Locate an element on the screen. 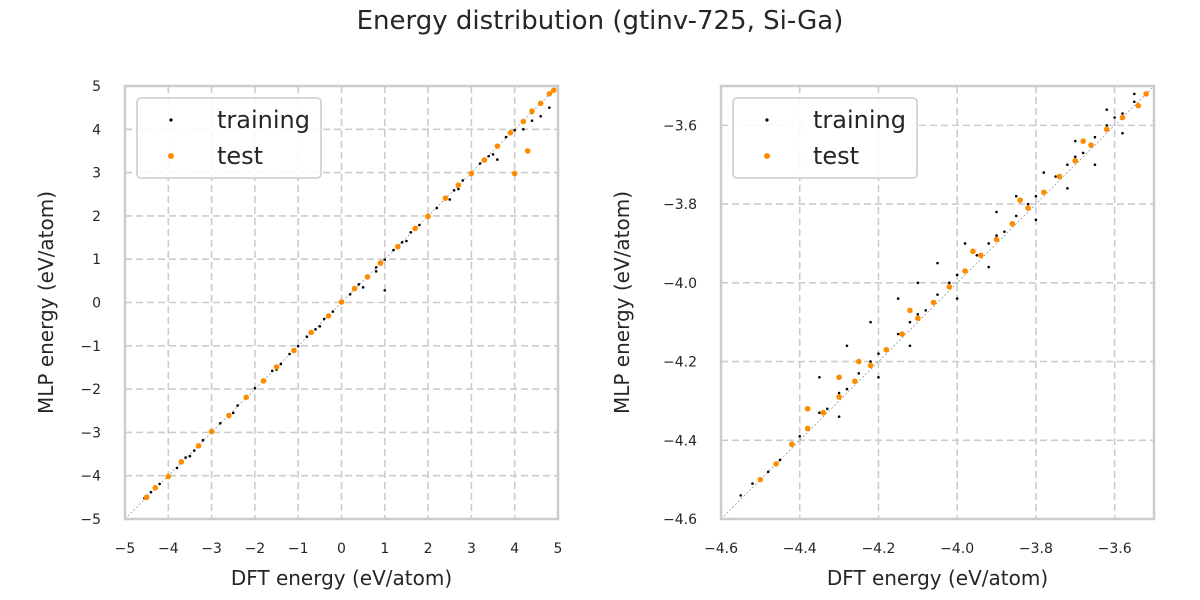  y-tick-label: −4.6 is located at coordinates (680, 520).